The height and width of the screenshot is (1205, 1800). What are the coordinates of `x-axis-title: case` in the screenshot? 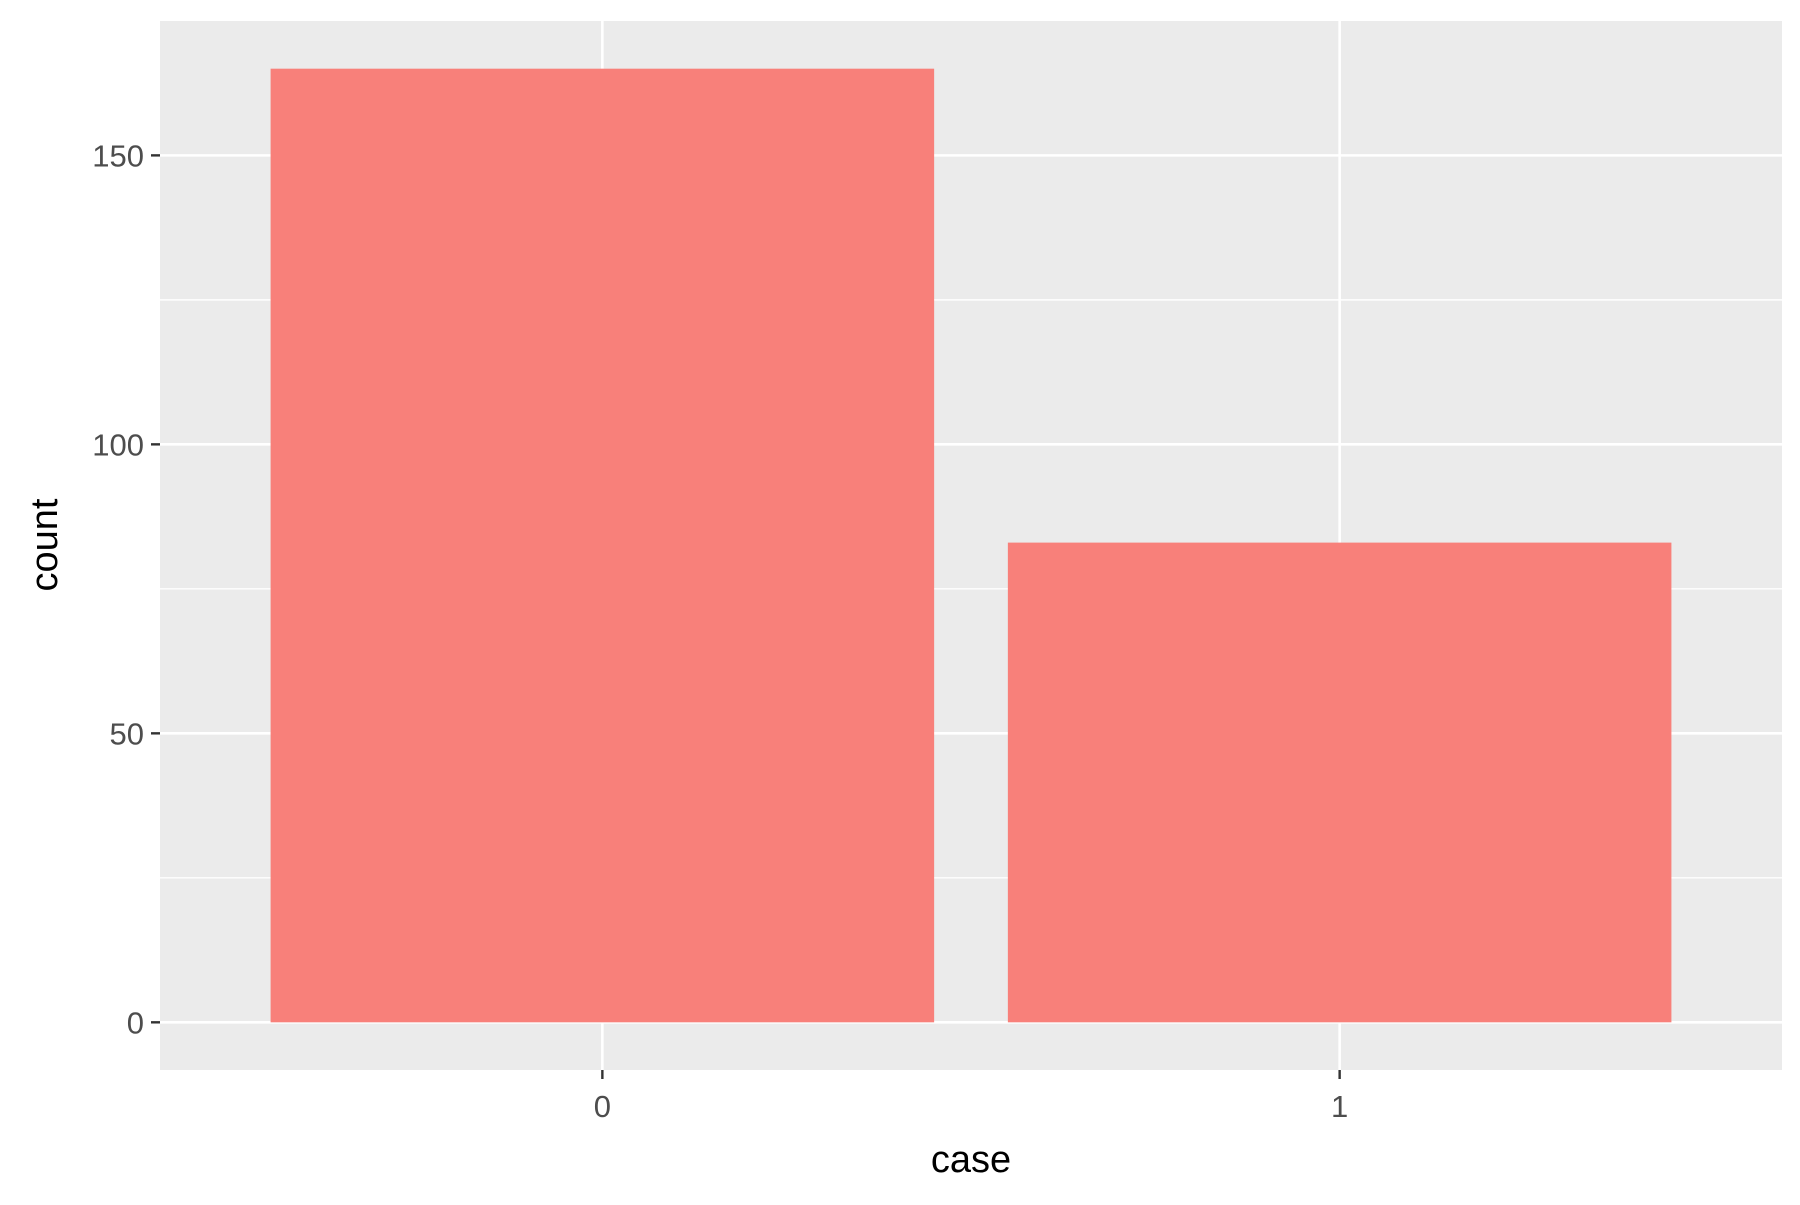 It's located at (971, 1160).